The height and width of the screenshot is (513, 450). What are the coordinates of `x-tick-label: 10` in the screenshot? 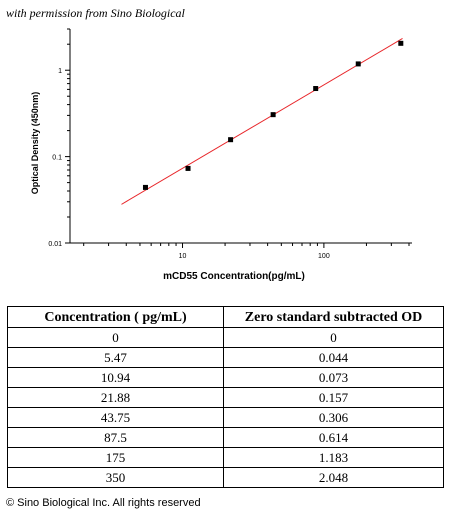 It's located at (183, 256).